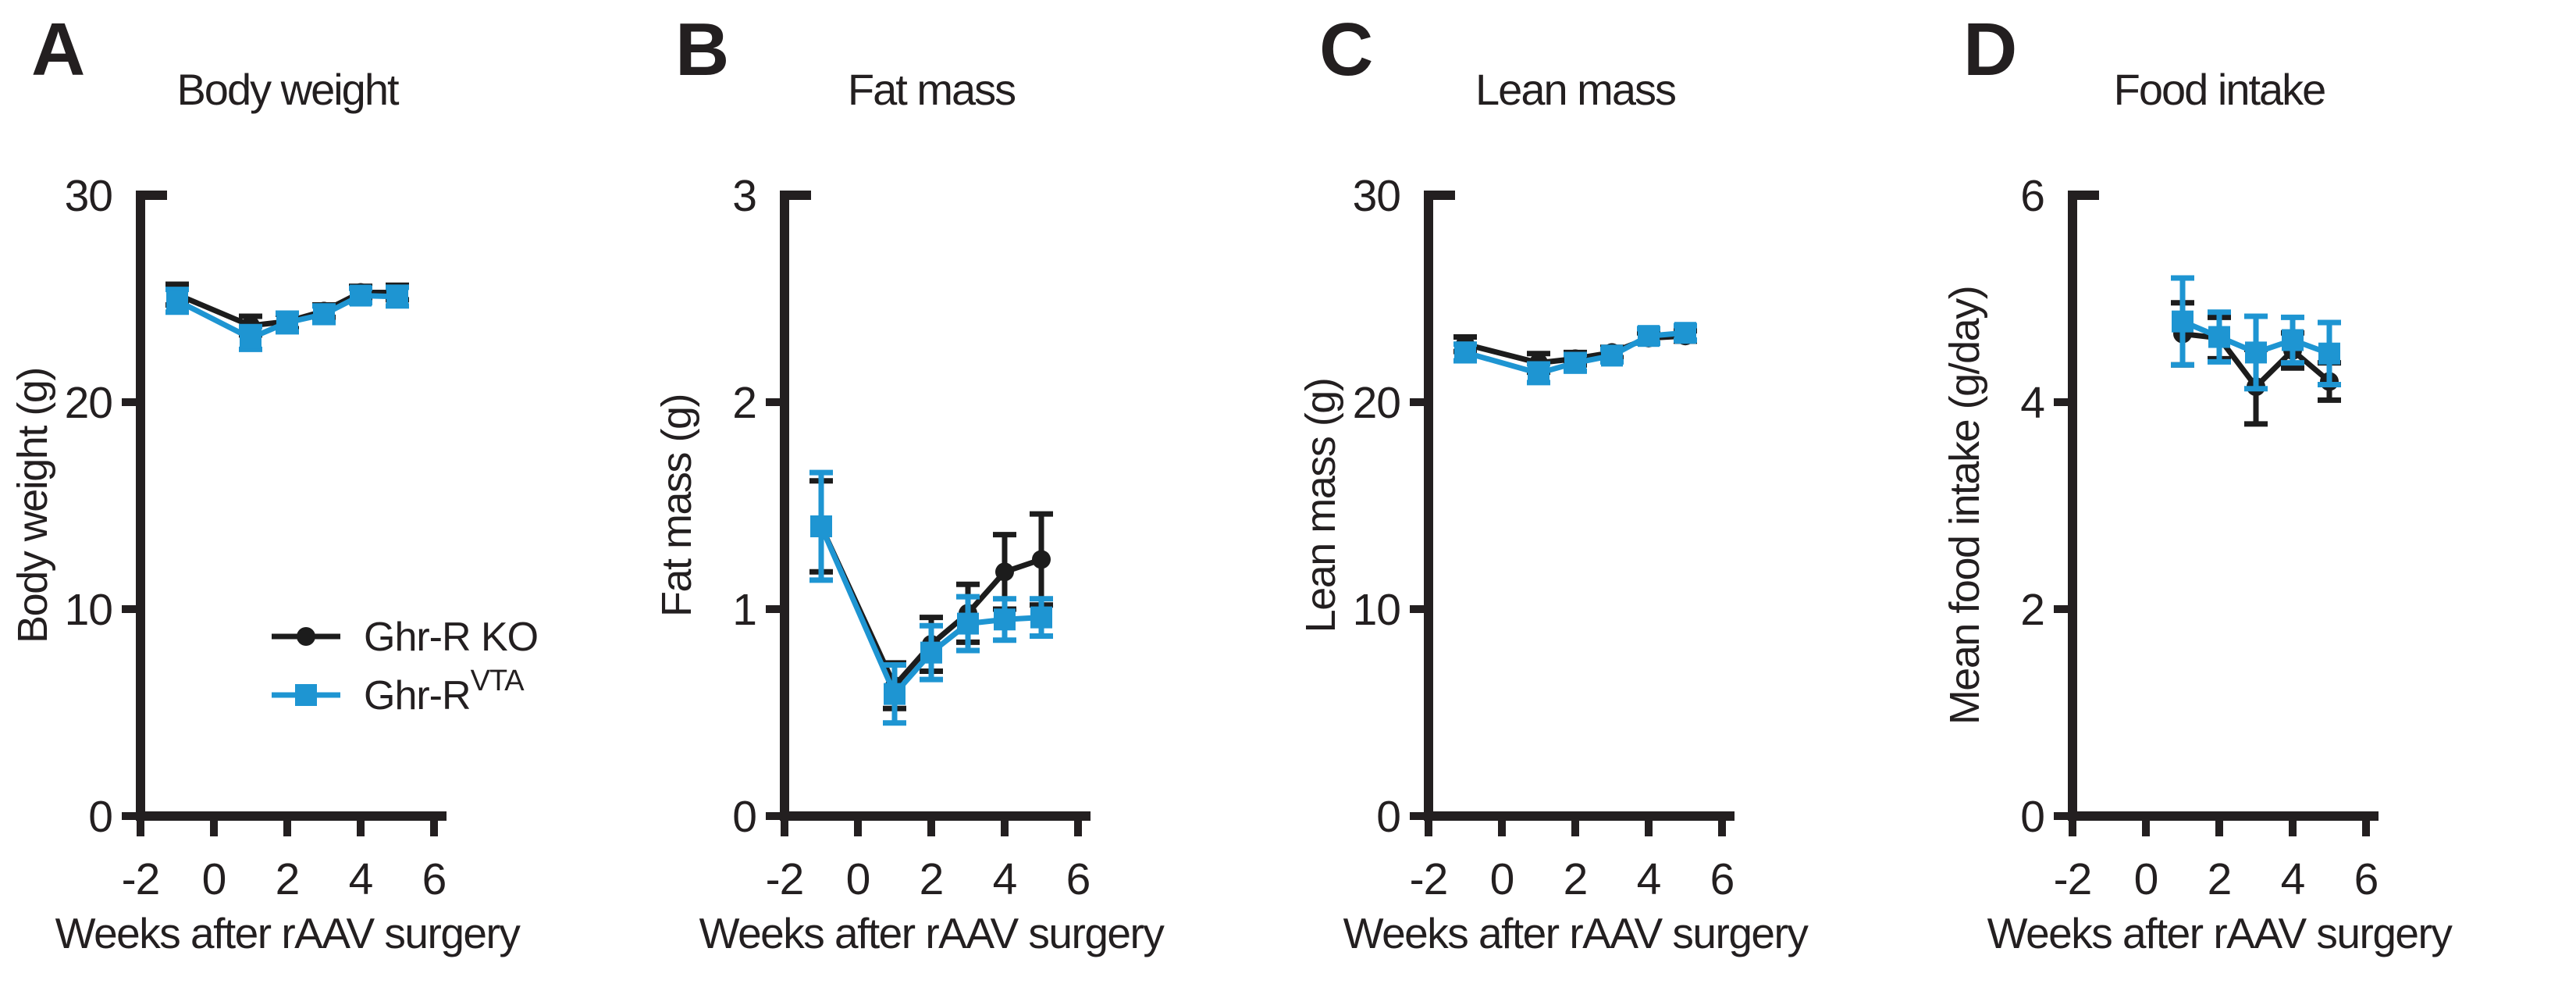 The image size is (2576, 991). Describe the element at coordinates (444, 691) in the screenshot. I see `legend-label: Ghr-RVTA` at that location.